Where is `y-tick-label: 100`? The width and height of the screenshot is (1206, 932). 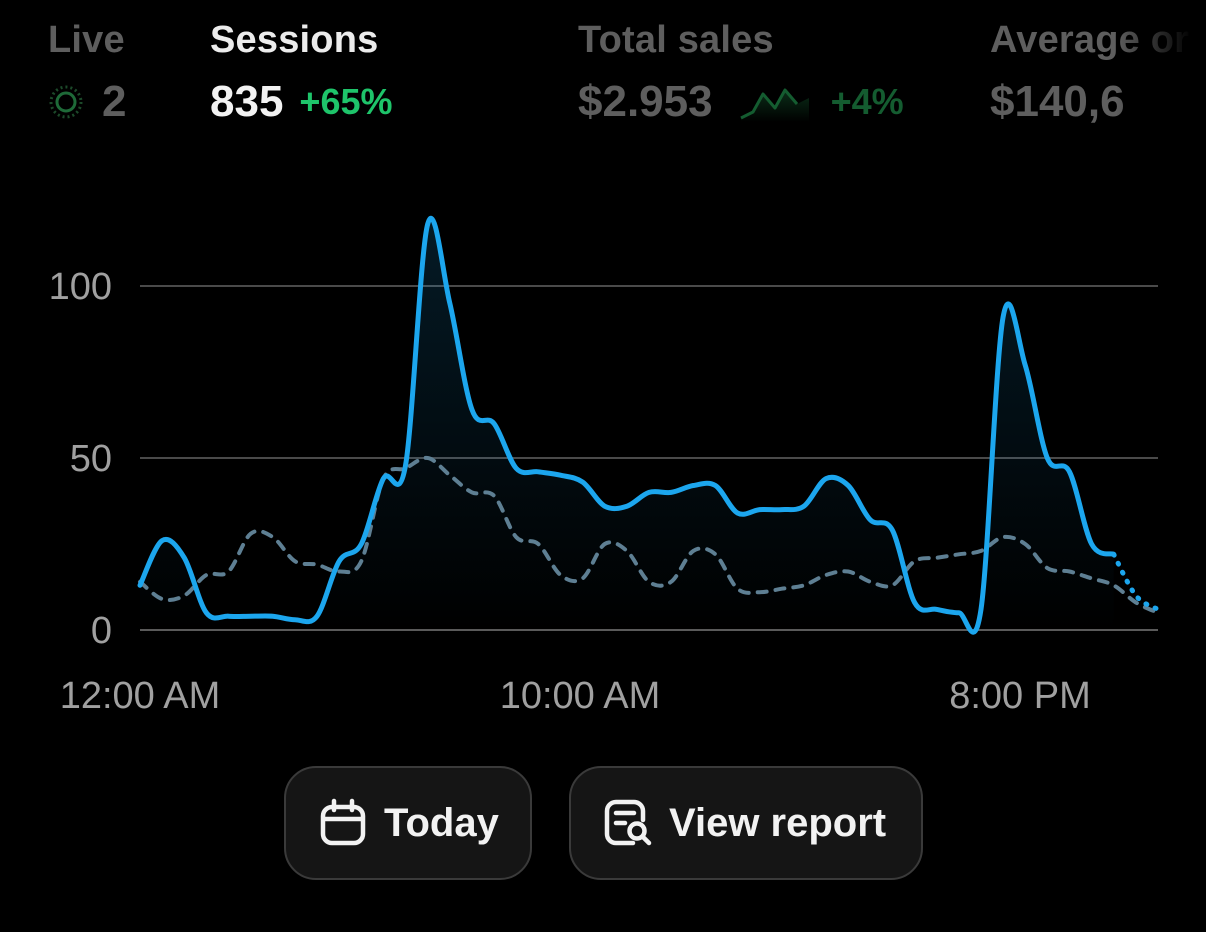 y-tick-label: 100 is located at coordinates (80, 287).